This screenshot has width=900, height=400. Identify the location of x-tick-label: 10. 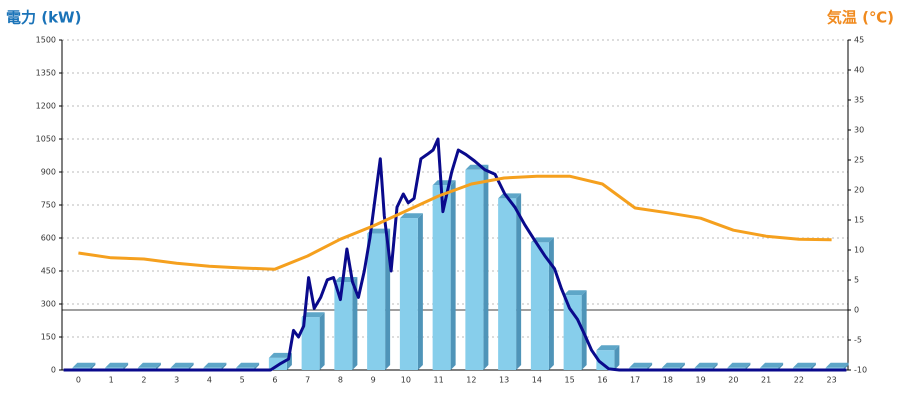
(406, 380).